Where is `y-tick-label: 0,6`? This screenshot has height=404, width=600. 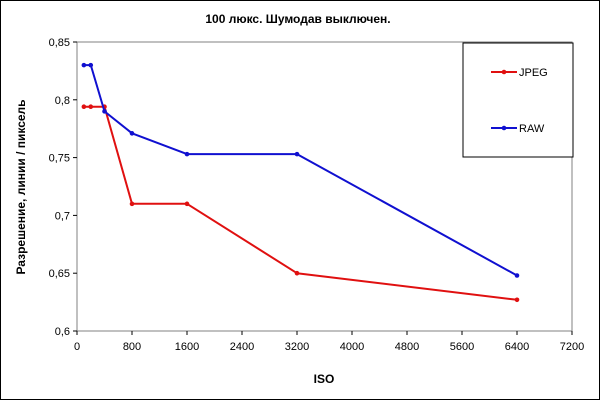 y-tick-label: 0,6 is located at coordinates (62, 332).